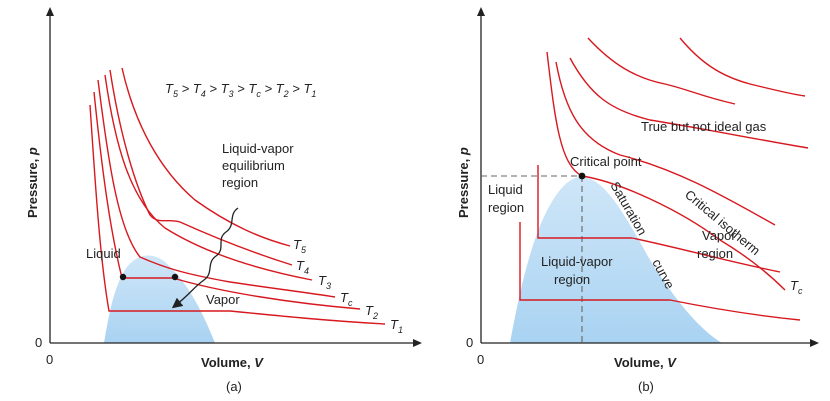 Image resolution: width=830 pixels, height=401 pixels. Describe the element at coordinates (463, 182) in the screenshot. I see `y-axis-label-b: Pressure, p` at that location.